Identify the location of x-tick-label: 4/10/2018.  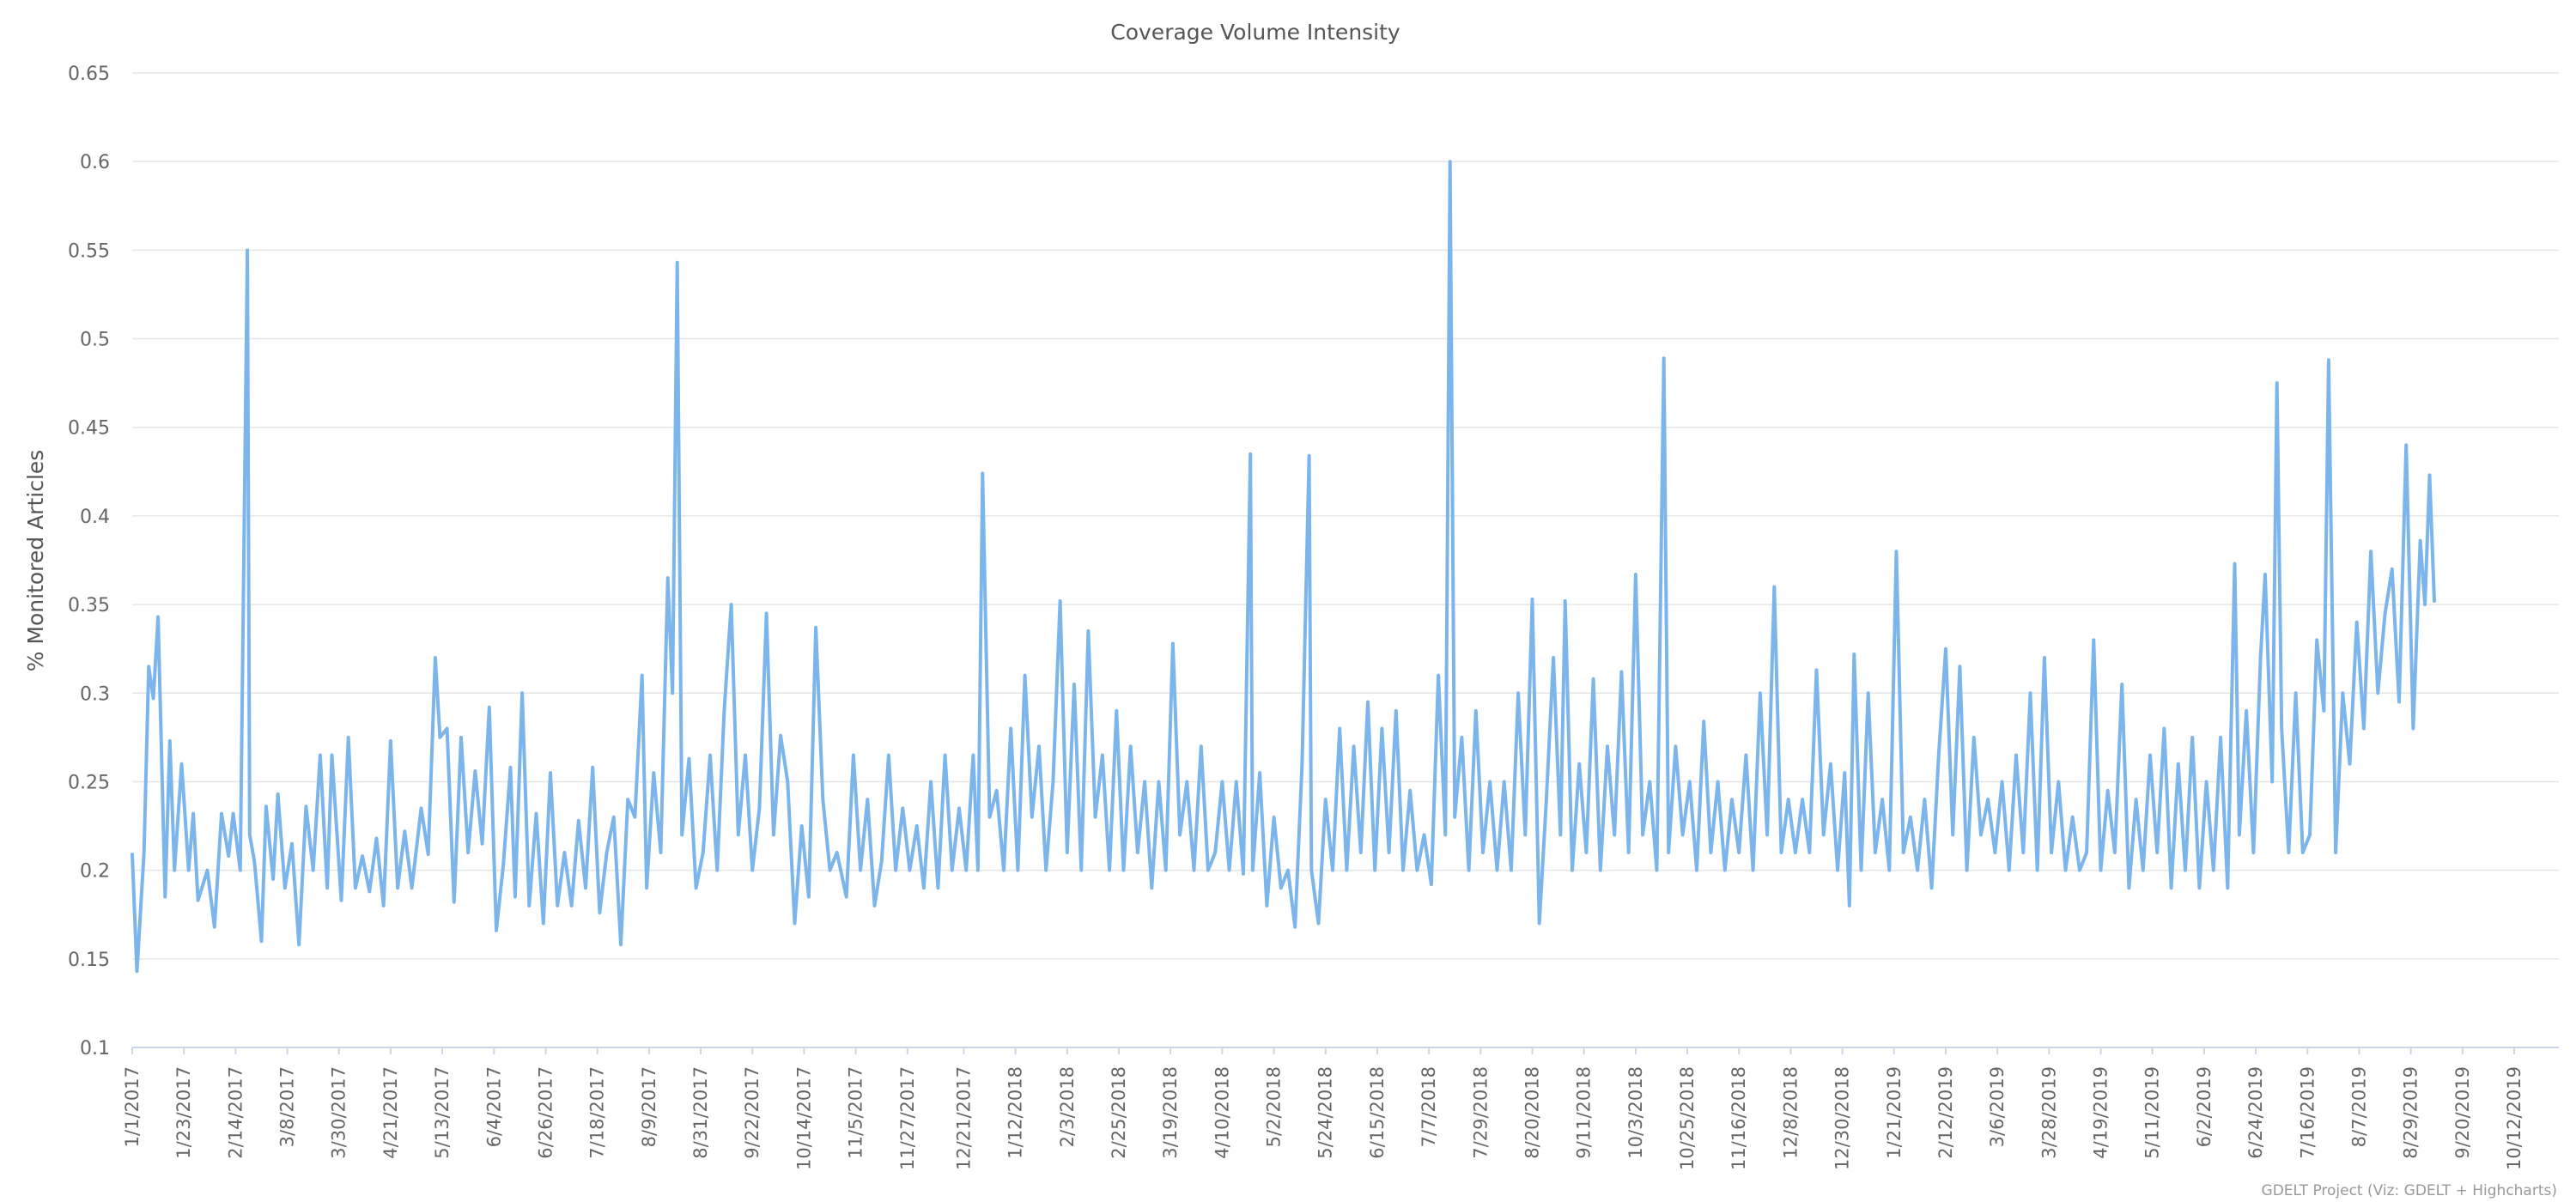
(1222, 1112).